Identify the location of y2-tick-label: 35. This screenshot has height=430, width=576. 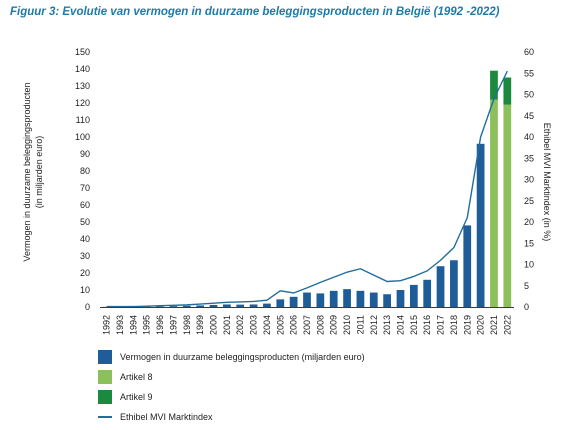
(529, 158).